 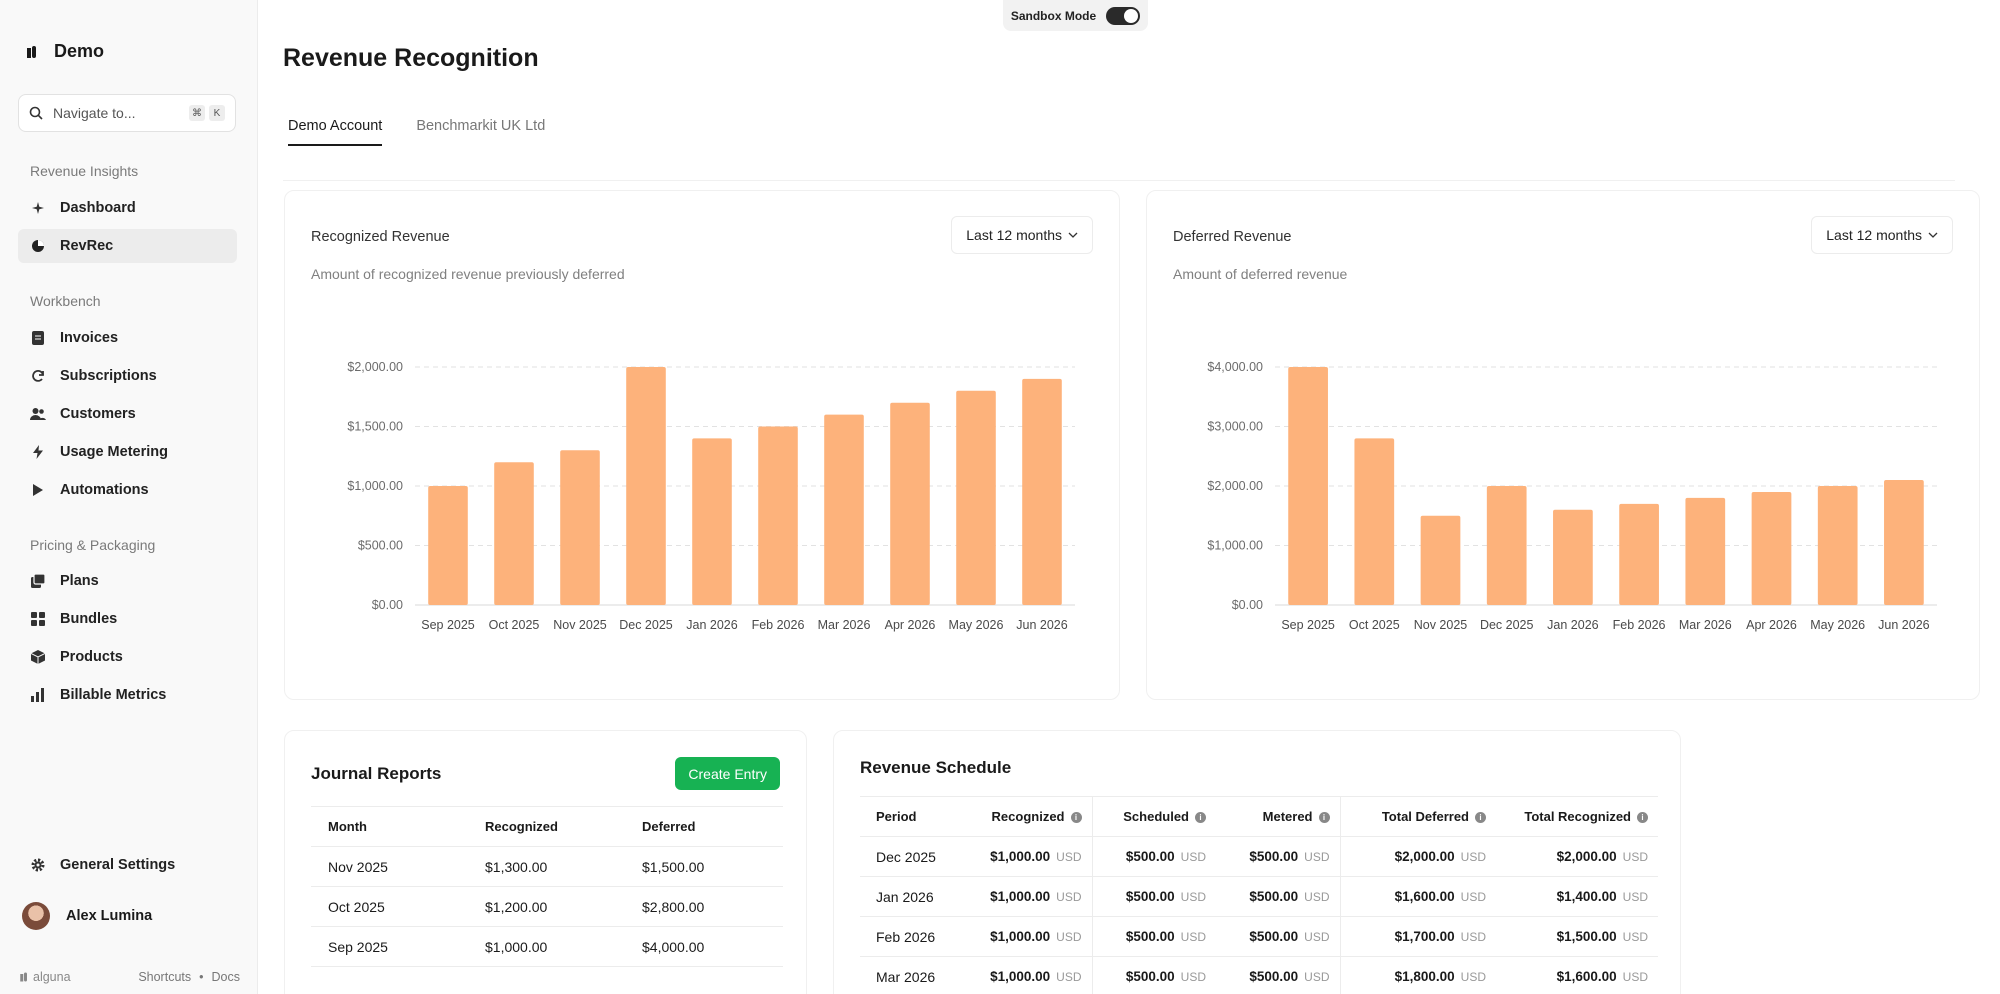 What do you see at coordinates (727, 773) in the screenshot?
I see `create-entry-button: Create Entry` at bounding box center [727, 773].